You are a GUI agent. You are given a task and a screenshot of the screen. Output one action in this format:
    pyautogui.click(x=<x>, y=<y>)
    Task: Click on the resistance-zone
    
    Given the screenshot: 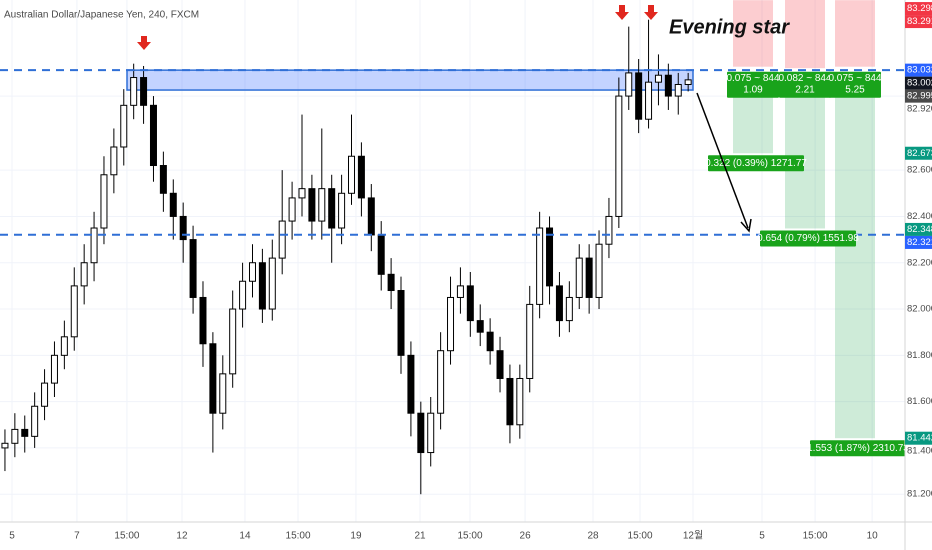 What is the action you would take?
    pyautogui.click(x=410, y=80)
    